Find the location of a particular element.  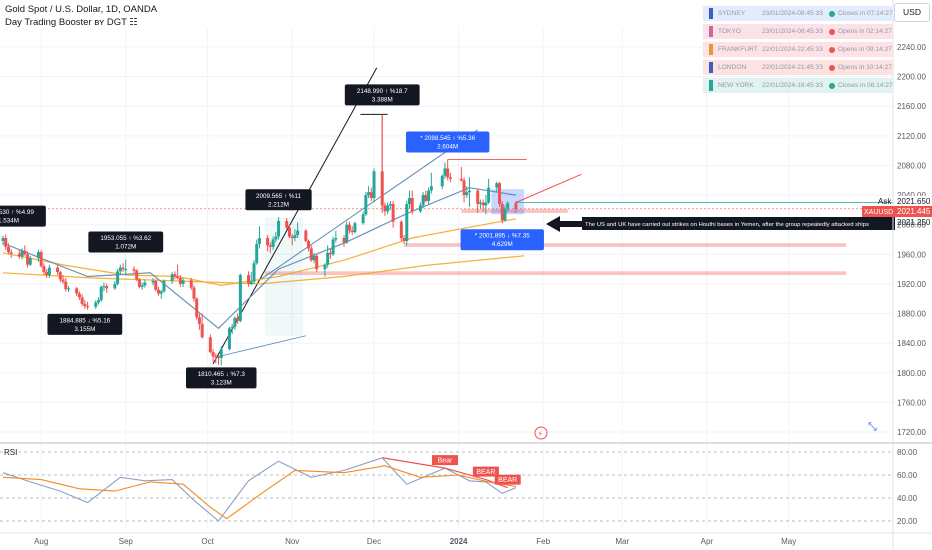

ask-price: 2021.650 is located at coordinates (914, 201).